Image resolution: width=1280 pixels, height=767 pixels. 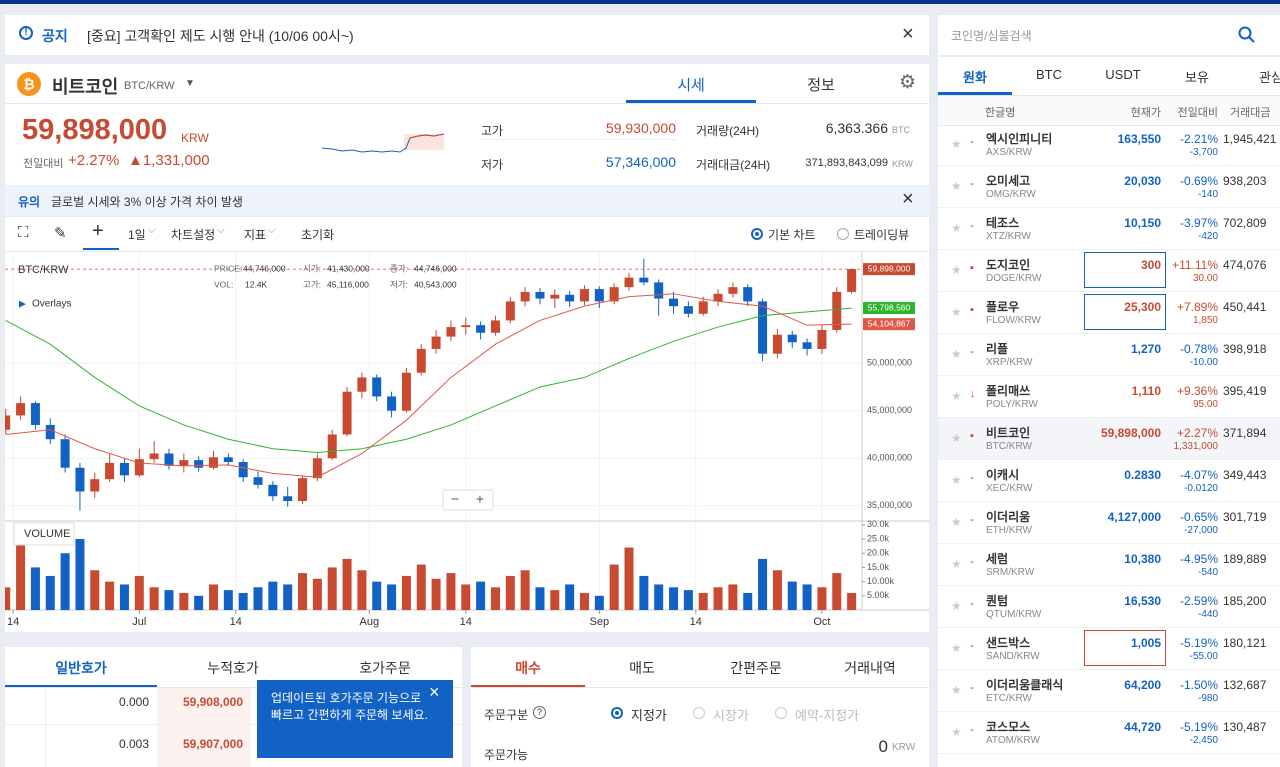 What do you see at coordinates (792, 235) in the screenshot?
I see `option-basic: 기본 차트` at bounding box center [792, 235].